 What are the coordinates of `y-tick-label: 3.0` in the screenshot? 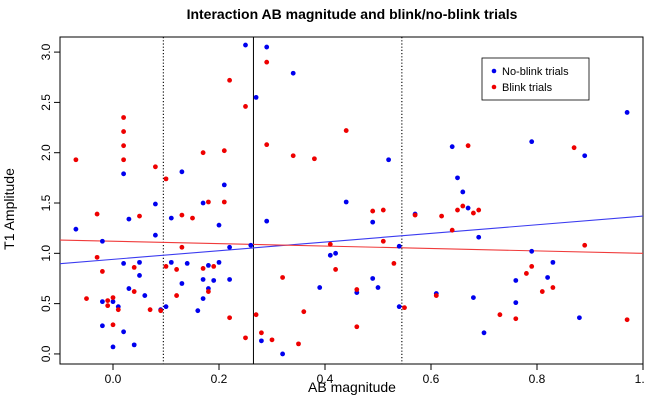 It's located at (46, 51).